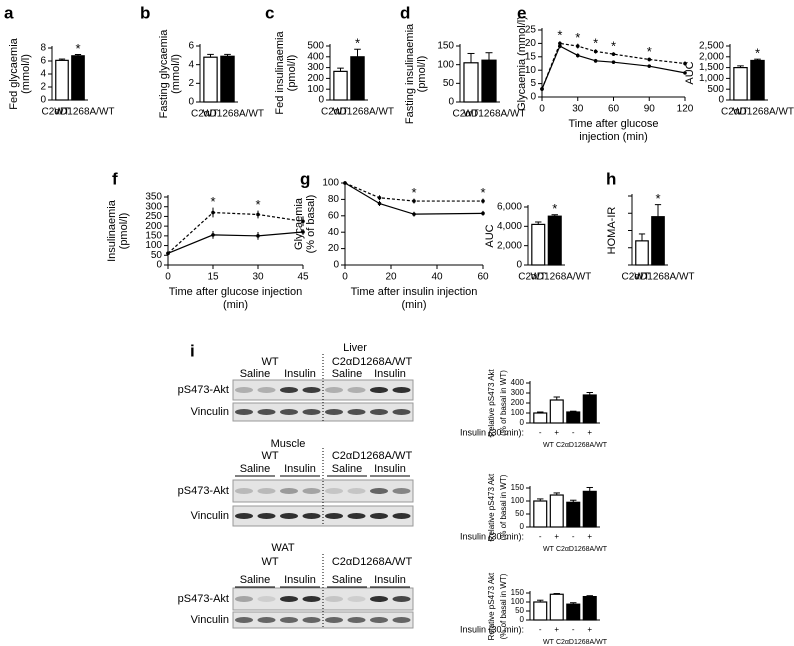  What do you see at coordinates (503, 606) in the screenshot?
I see `y-axis-label: (% of basal in WT)` at bounding box center [503, 606].